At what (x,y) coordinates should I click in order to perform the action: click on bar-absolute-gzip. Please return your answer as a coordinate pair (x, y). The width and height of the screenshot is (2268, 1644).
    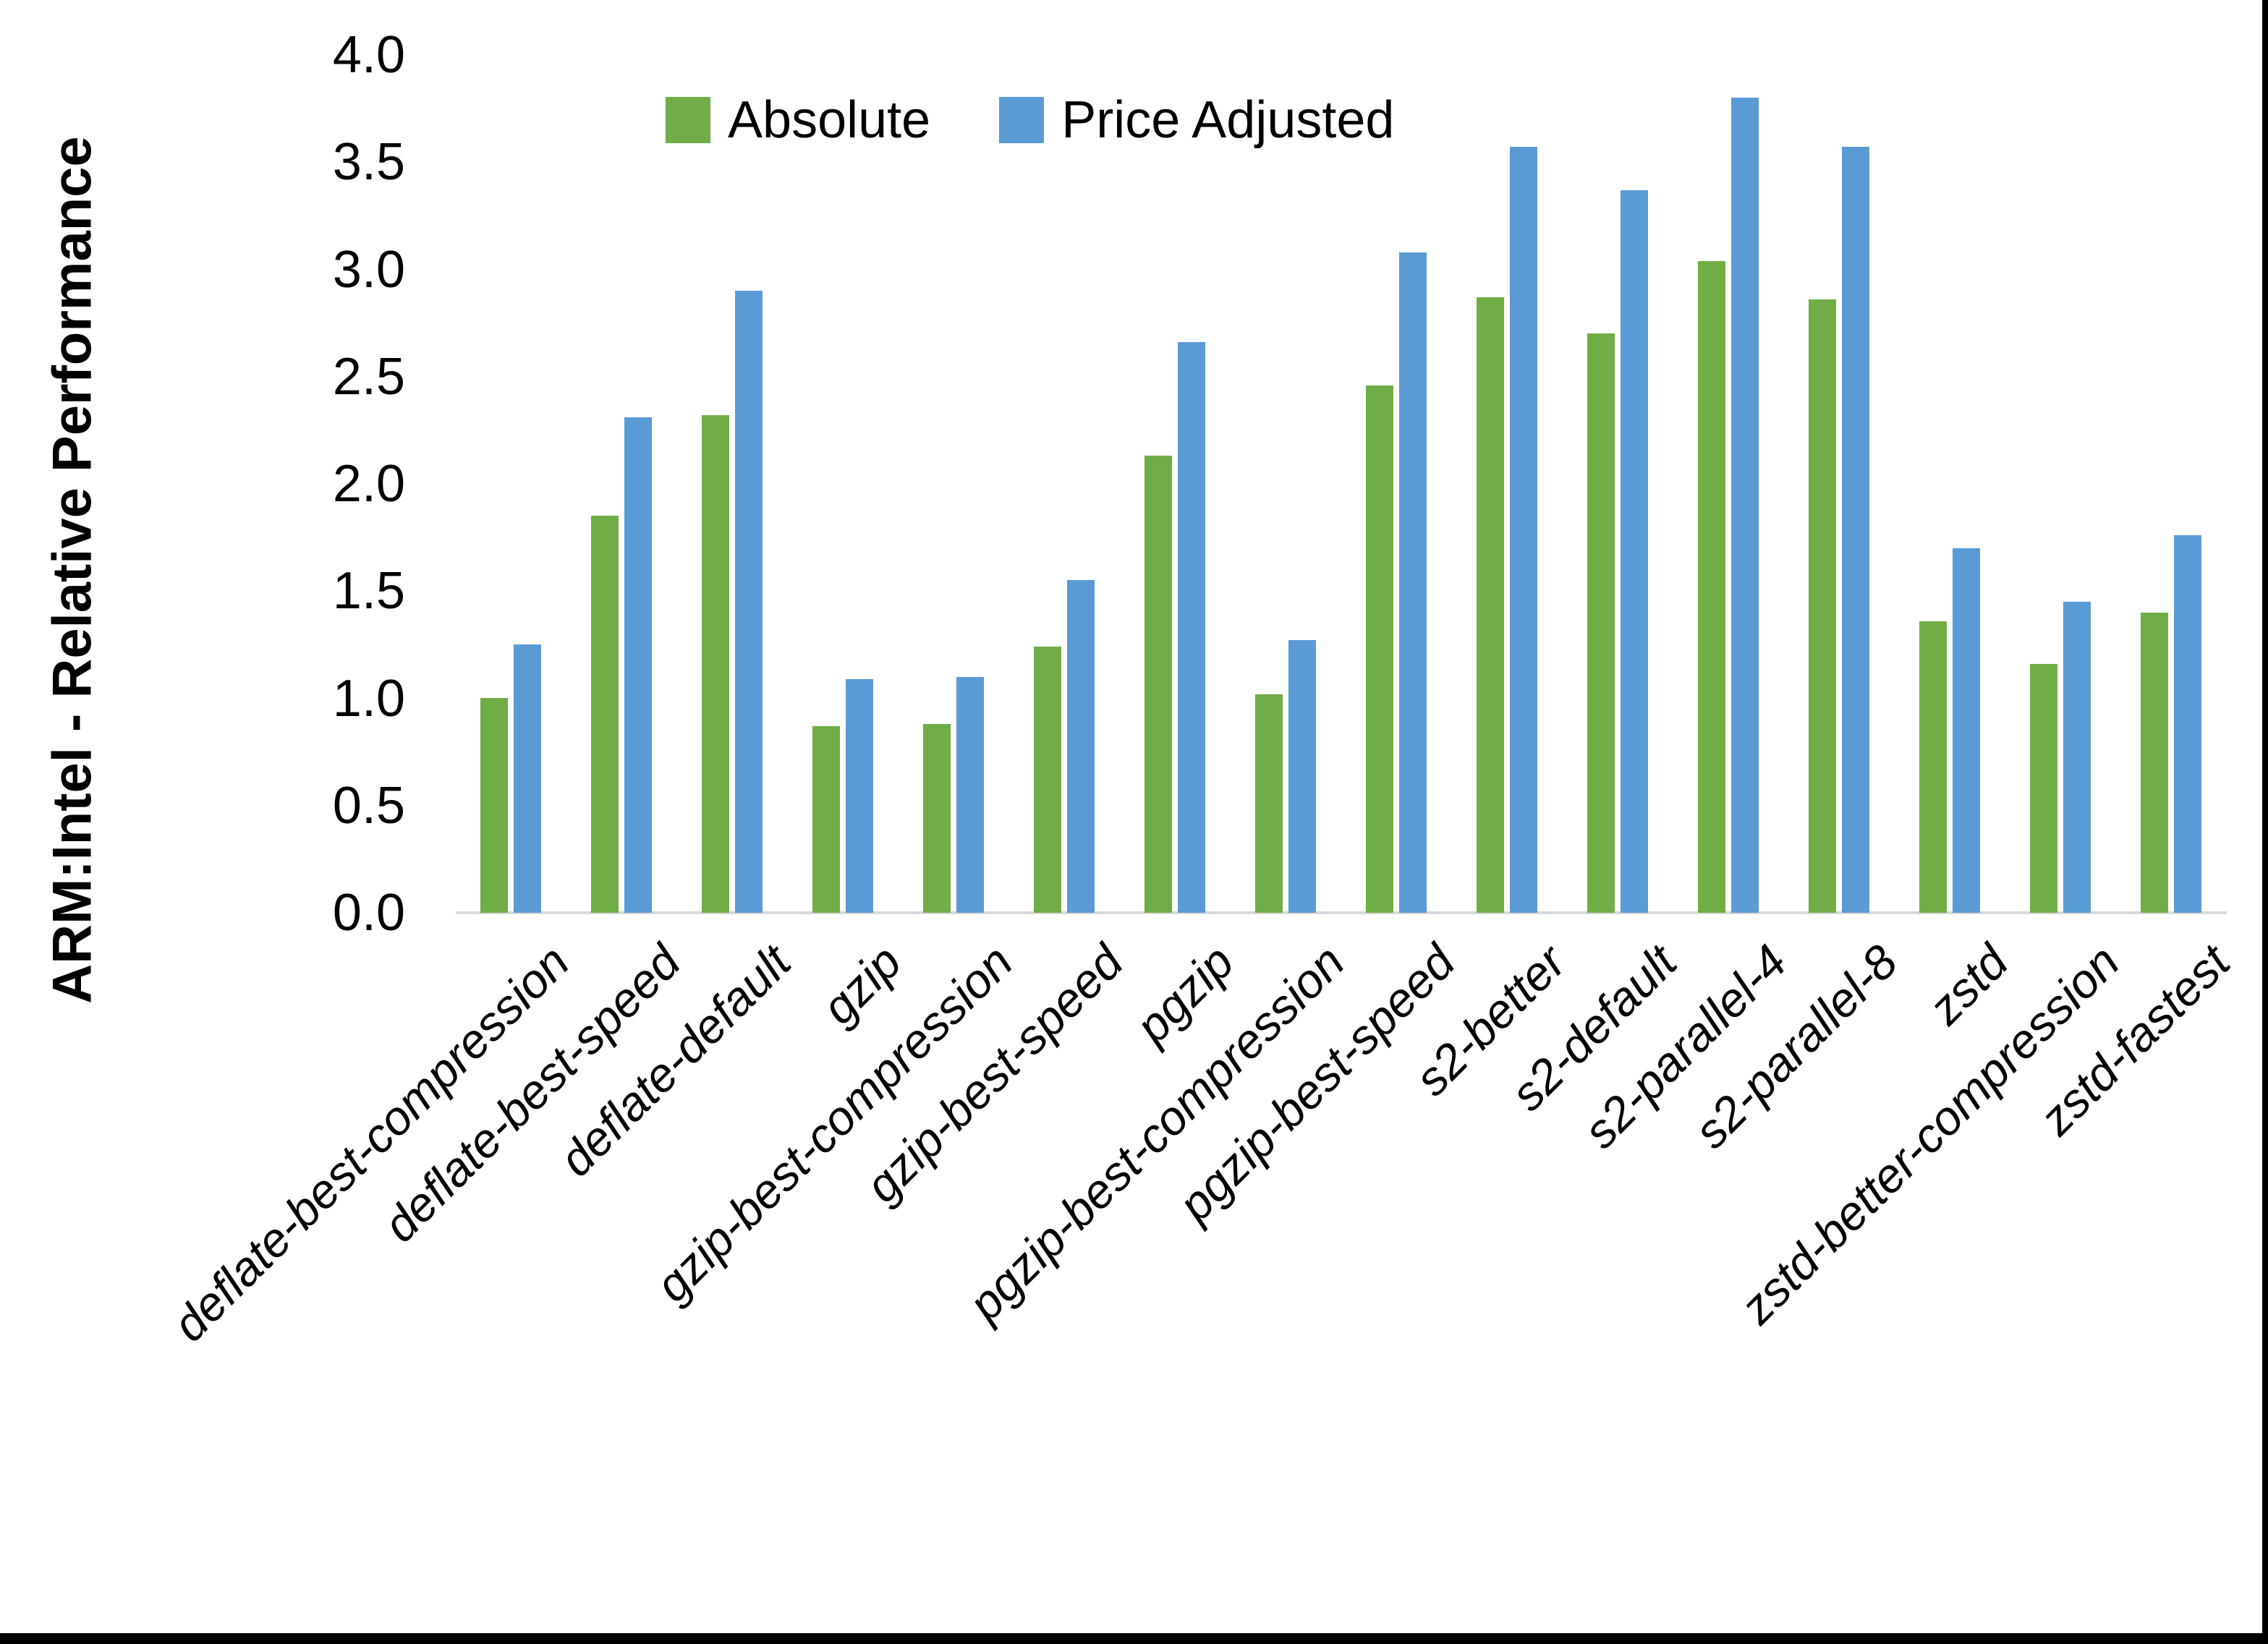
    Looking at the image, I should click on (826, 819).